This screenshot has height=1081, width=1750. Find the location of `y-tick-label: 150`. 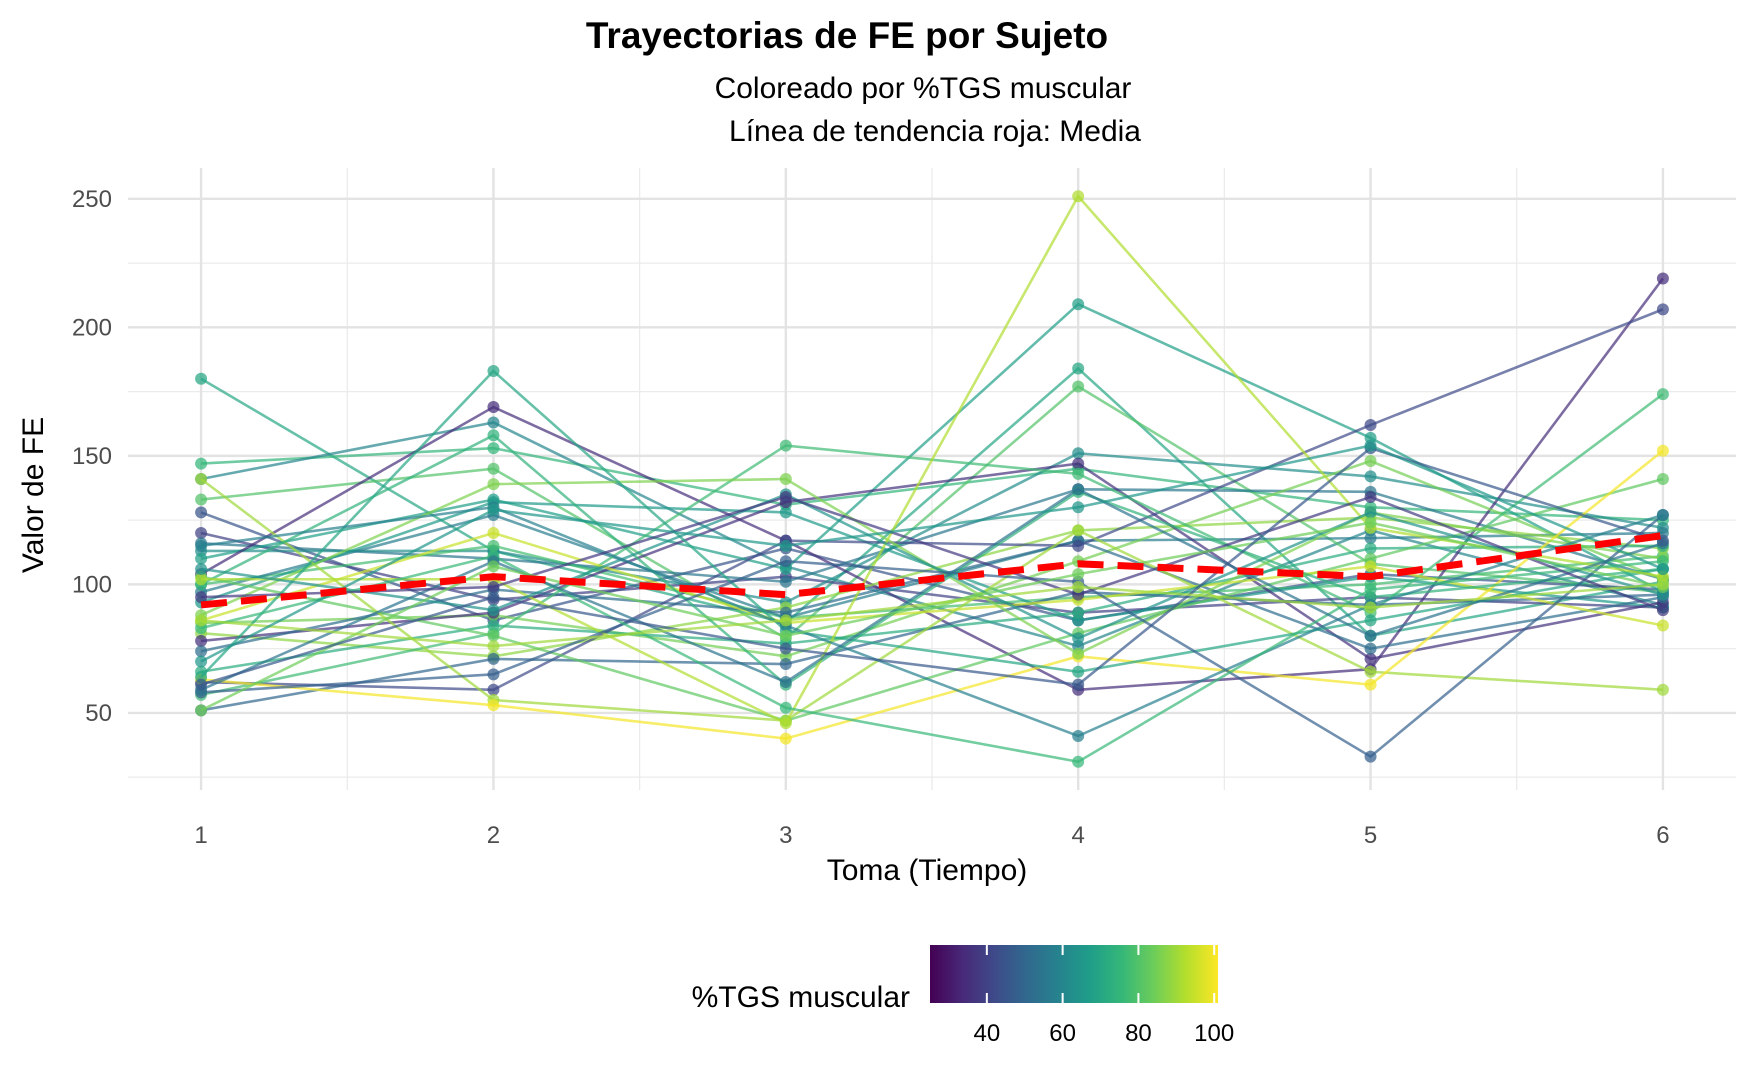

y-tick-label: 150 is located at coordinates (92, 456).